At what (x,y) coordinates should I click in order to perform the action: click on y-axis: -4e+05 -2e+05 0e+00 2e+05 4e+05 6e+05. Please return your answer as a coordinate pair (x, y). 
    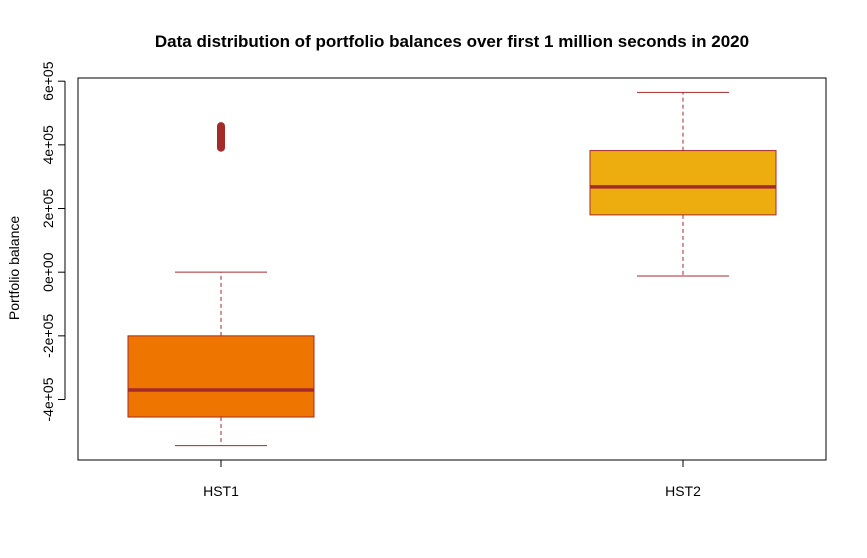
    Looking at the image, I should click on (53, 241).